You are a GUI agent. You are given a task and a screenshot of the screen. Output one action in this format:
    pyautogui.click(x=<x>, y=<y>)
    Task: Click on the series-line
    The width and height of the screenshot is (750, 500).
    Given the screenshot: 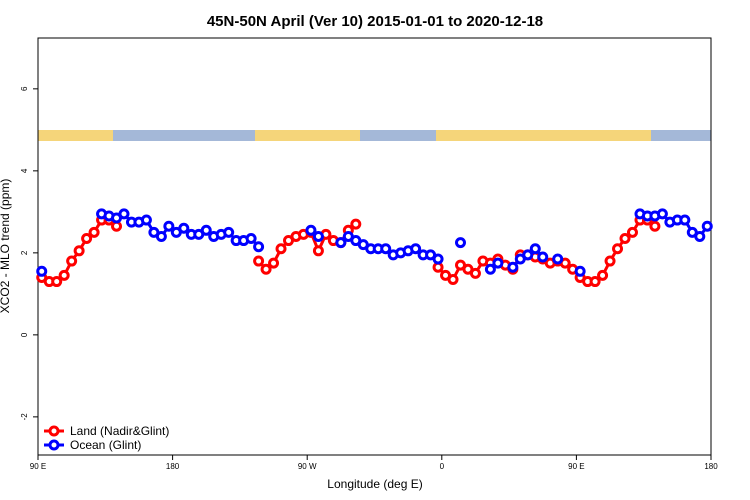 What is the action you would take?
    pyautogui.click(x=405, y=241)
    